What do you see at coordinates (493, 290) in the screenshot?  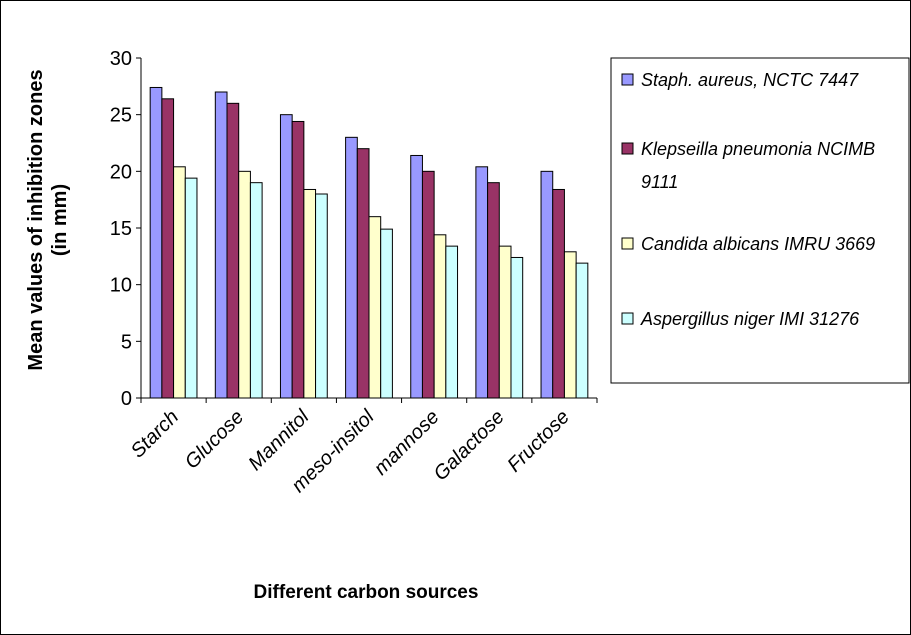 I see `bar-series-2-galactose` at bounding box center [493, 290].